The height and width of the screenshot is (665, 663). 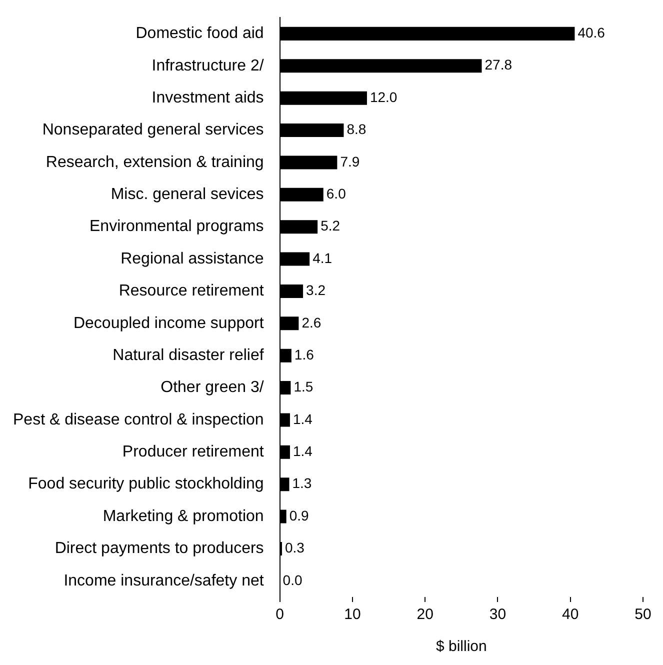 What do you see at coordinates (425, 615) in the screenshot?
I see `x-tick-label: 20` at bounding box center [425, 615].